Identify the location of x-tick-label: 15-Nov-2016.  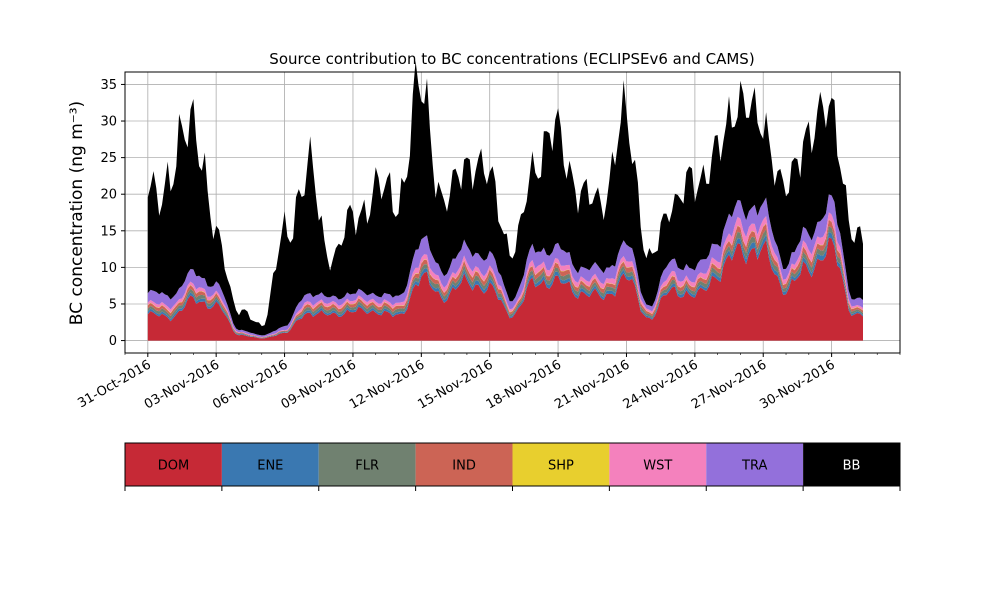
(455, 384).